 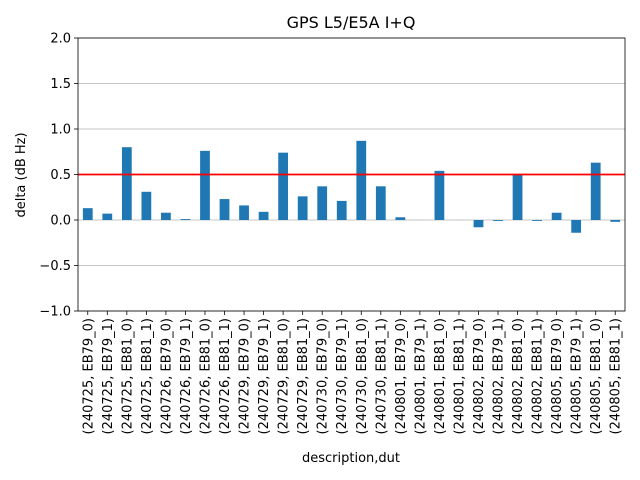 What do you see at coordinates (323, 376) in the screenshot?
I see `x-tick-label: (240730, EB79_0)` at bounding box center [323, 376].